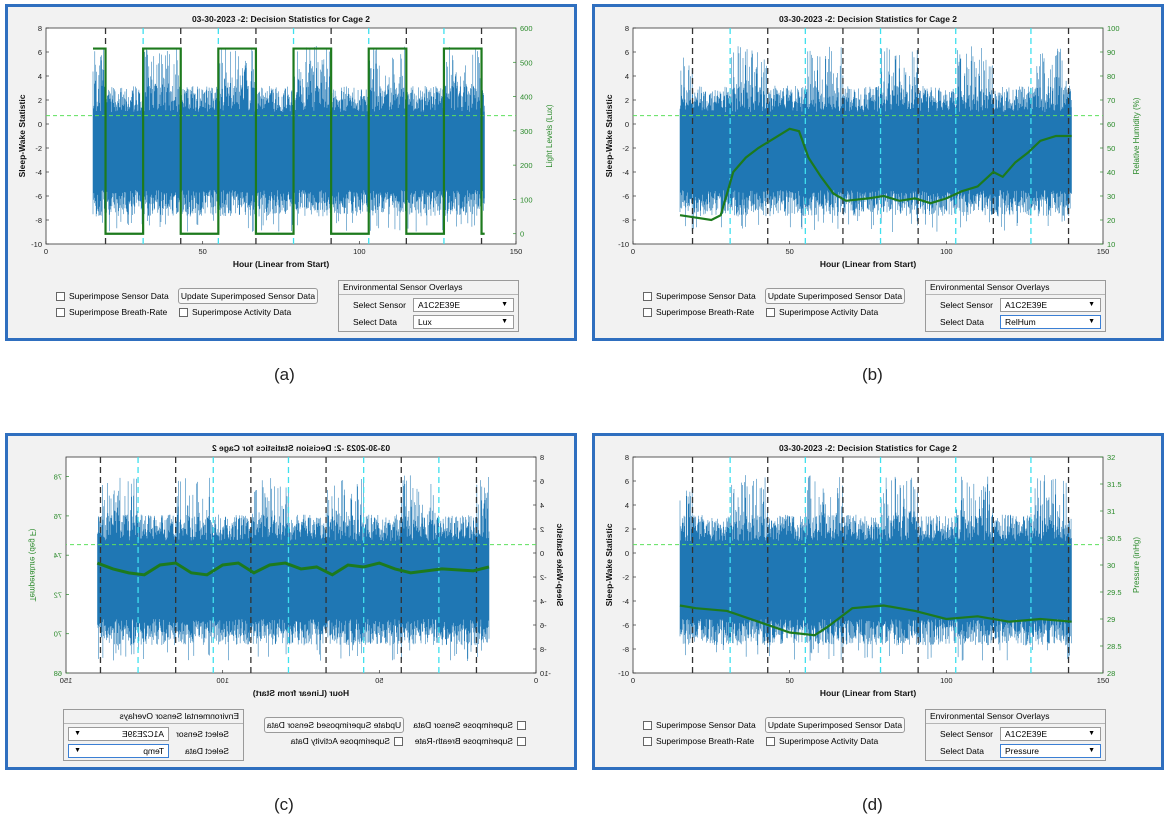  I want to click on right-axis-label: Temperature (deg F), so click(32, 564).